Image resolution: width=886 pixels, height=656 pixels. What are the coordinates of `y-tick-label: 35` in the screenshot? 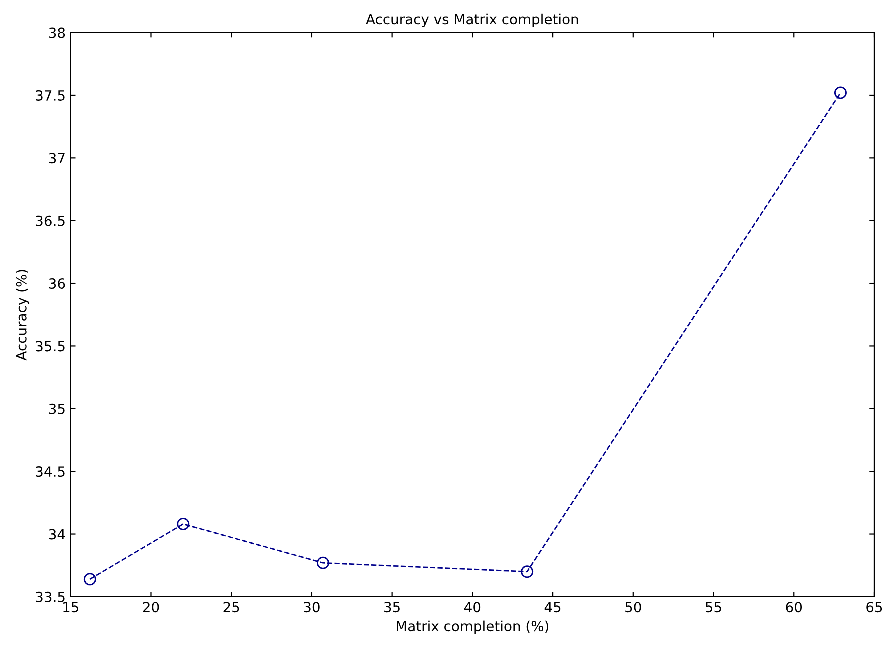 It's located at (57, 409).